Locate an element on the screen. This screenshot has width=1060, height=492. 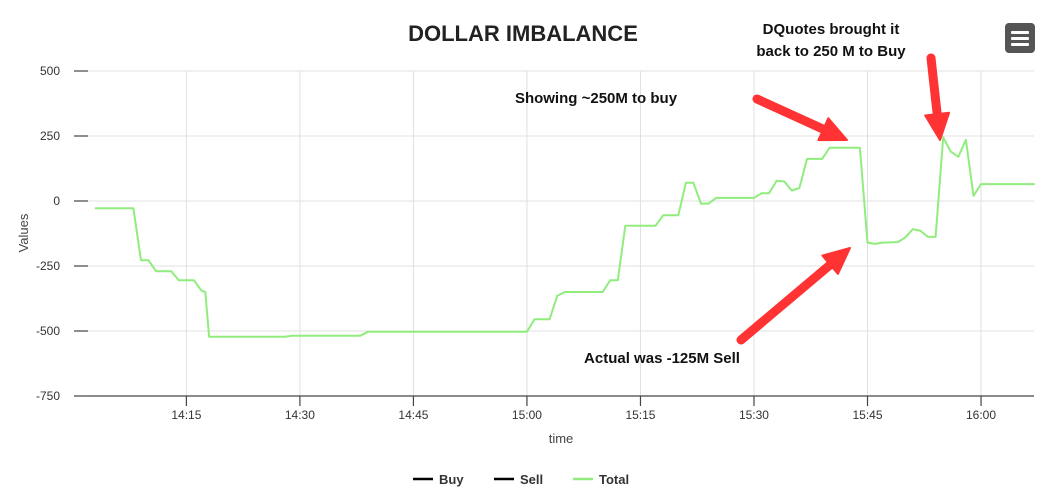
chart-menu-button is located at coordinates (1020, 38).